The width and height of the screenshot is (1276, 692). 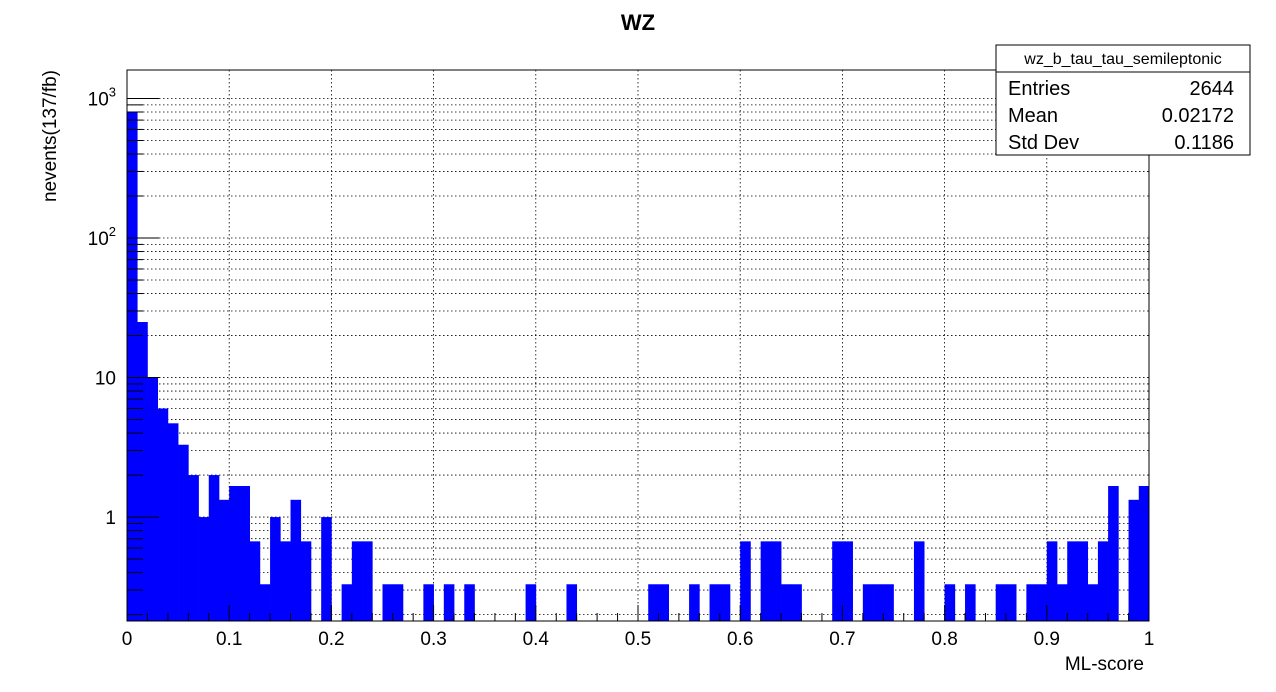 What do you see at coordinates (1212, 89) in the screenshot?
I see `stats-entries-value: 2644` at bounding box center [1212, 89].